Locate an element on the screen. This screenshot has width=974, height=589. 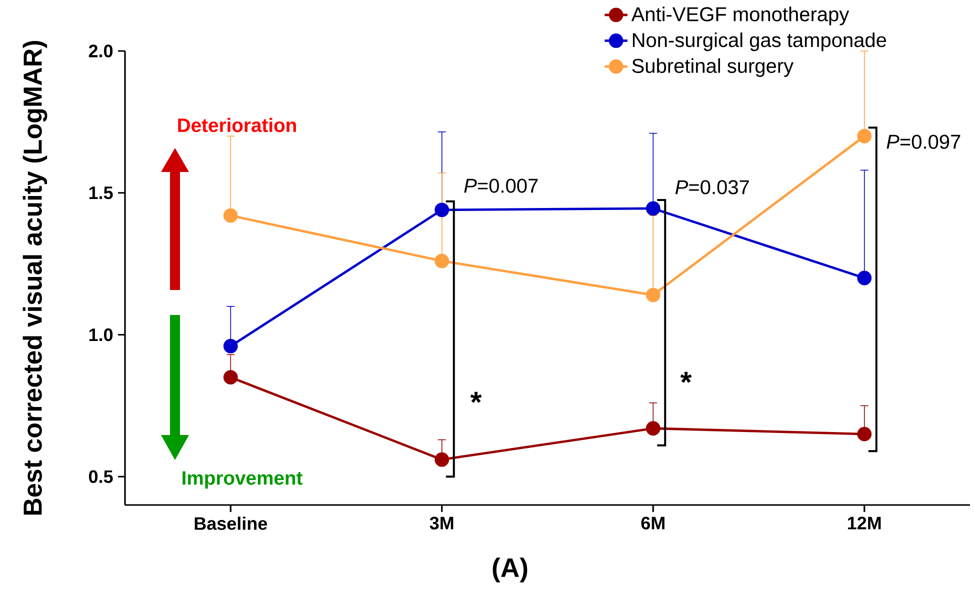
legend-label: Anti-VEGF monotherapy is located at coordinates (740, 16).